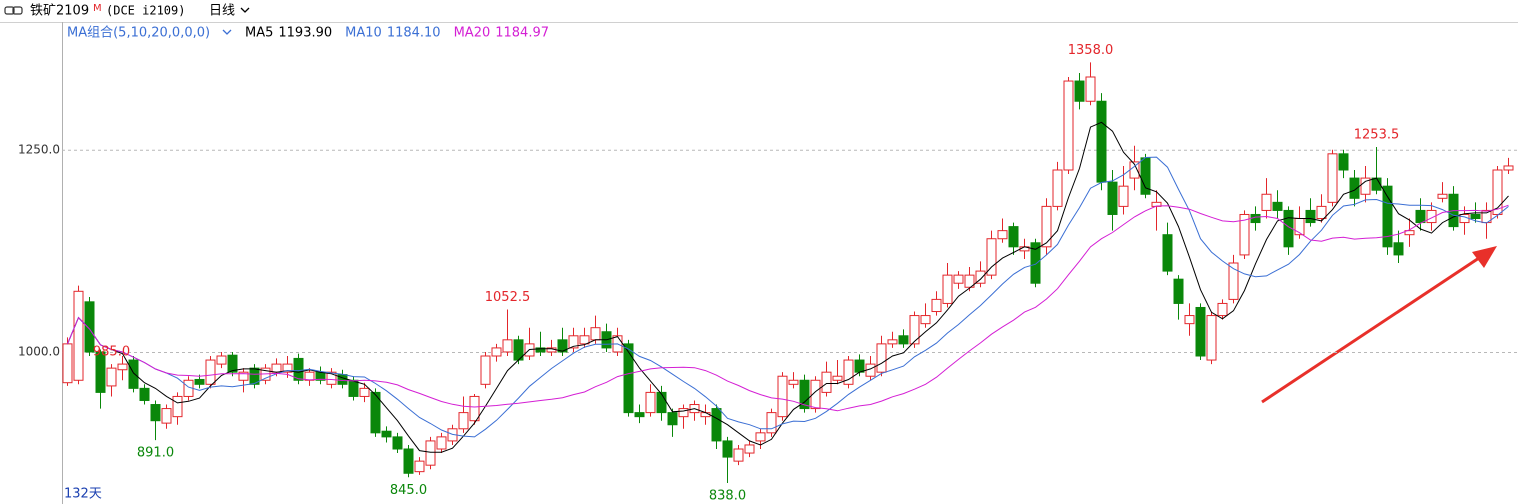  I want to click on high-label: 985.0, so click(111, 352).